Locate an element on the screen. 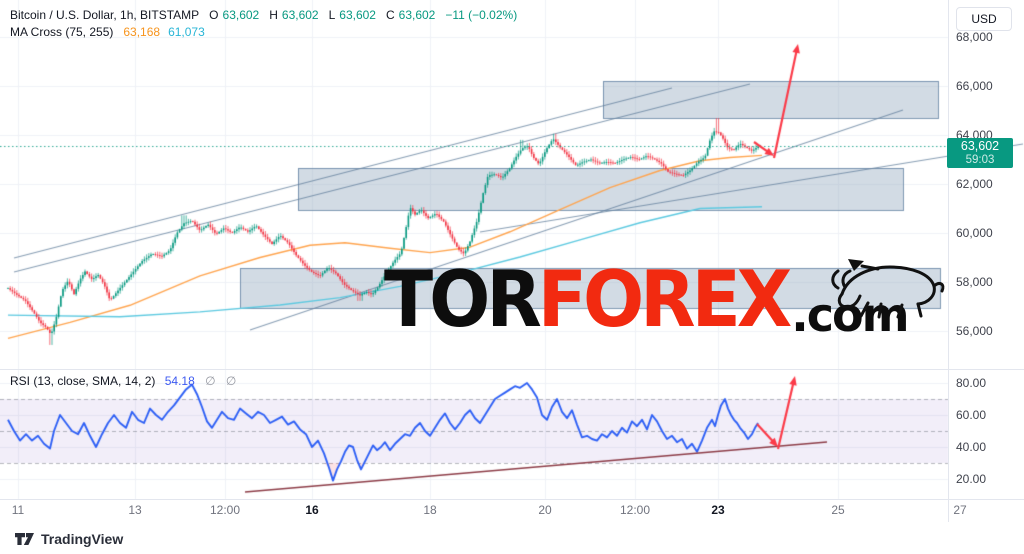 Image resolution: width=1024 pixels, height=554 pixels. price-tick-label: 58,000 is located at coordinates (974, 282).